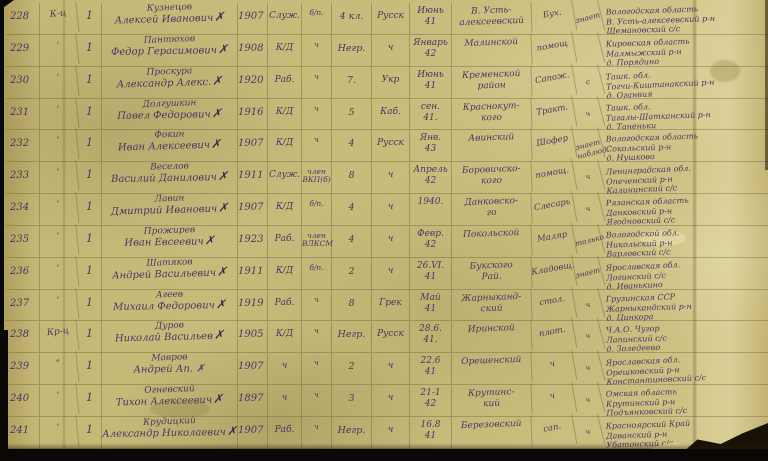  I want to click on fold-crease-right, so click(694, 230).